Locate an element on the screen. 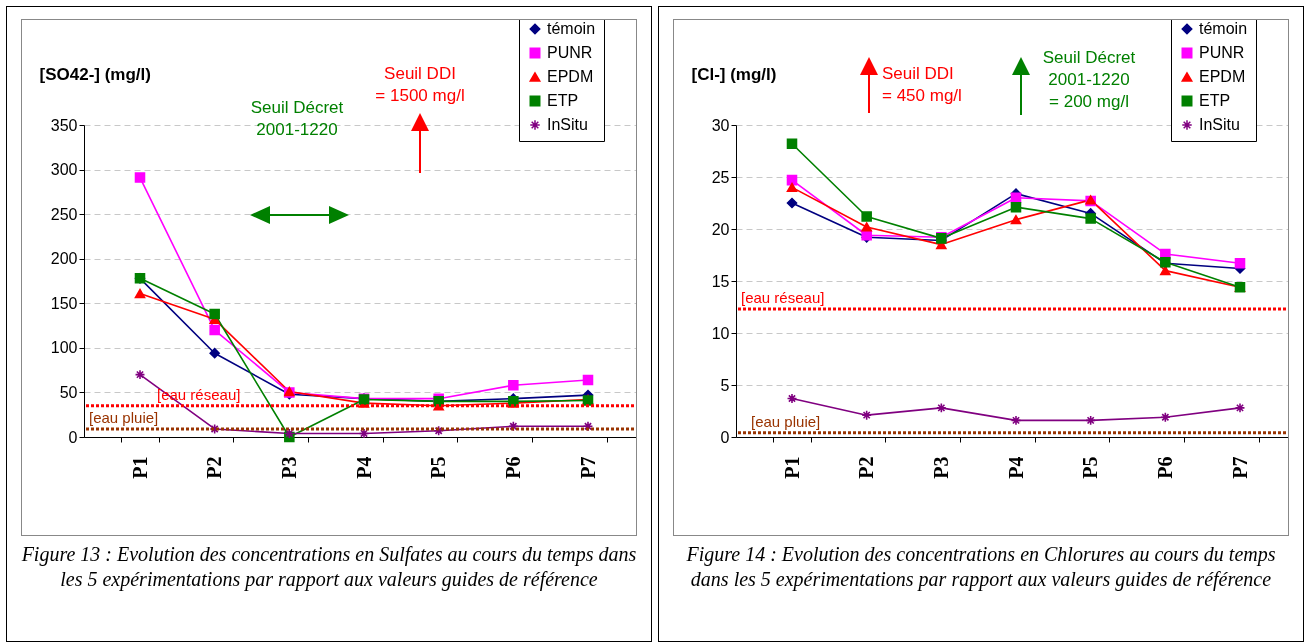 The height and width of the screenshot is (644, 1309). y-tick-label: 5 is located at coordinates (725, 385).